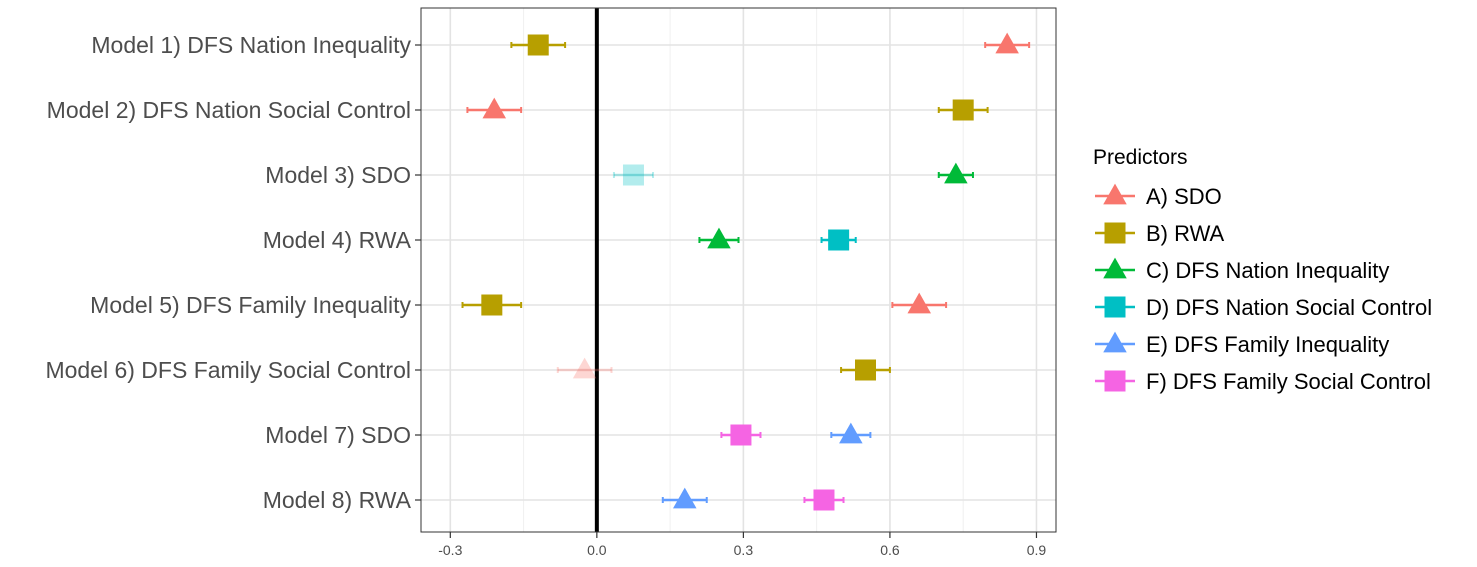 The height and width of the screenshot is (567, 1477). I want to click on legend-label: F) DFS Family Social Control, so click(1288, 381).